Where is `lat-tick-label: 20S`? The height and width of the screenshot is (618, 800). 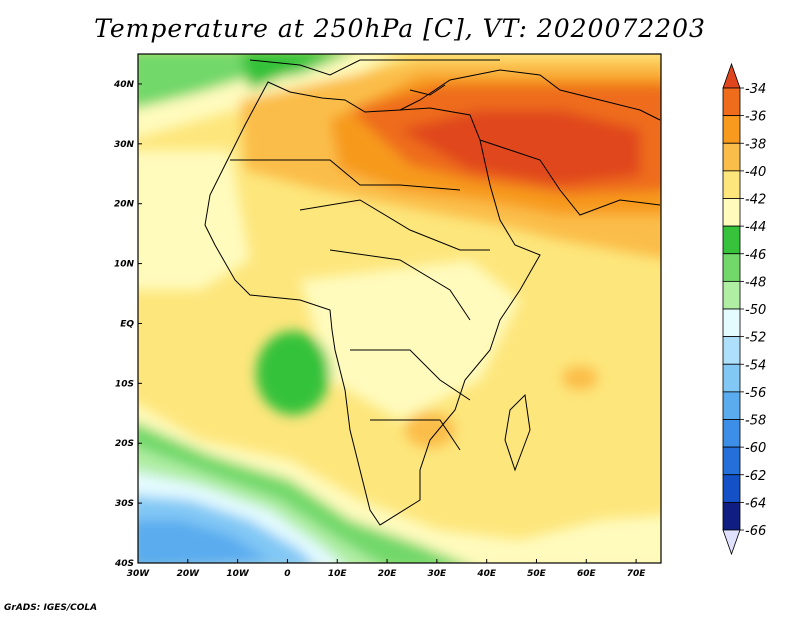
lat-tick-label: 20S is located at coordinates (124, 444).